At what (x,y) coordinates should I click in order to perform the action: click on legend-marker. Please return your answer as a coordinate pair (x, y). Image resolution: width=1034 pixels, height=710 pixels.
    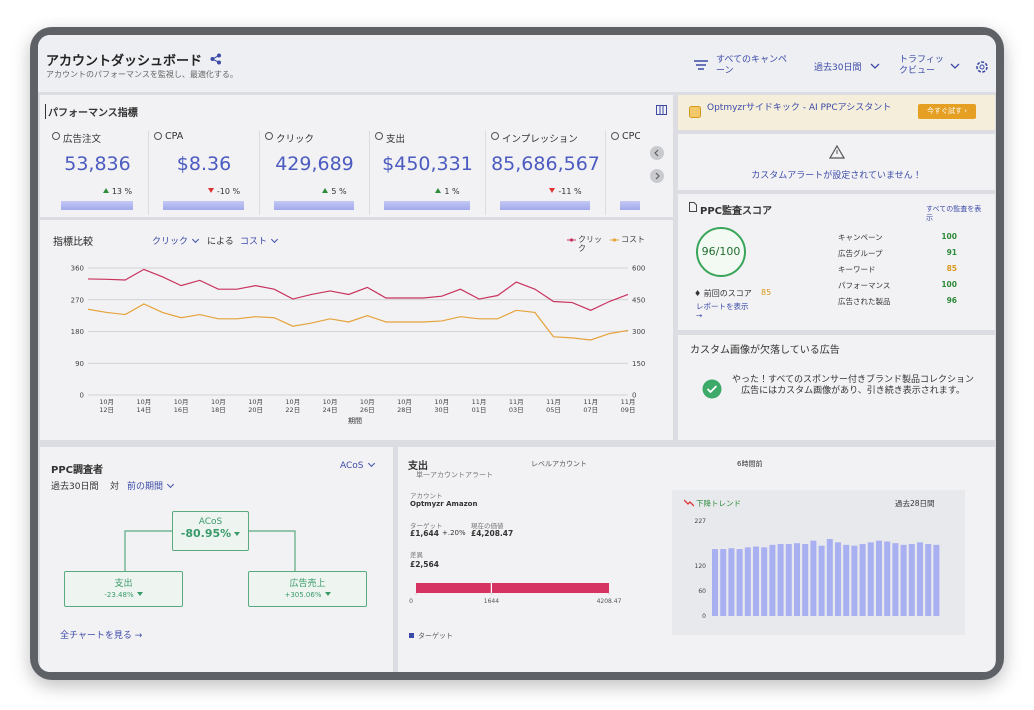
    Looking at the image, I should click on (614, 240).